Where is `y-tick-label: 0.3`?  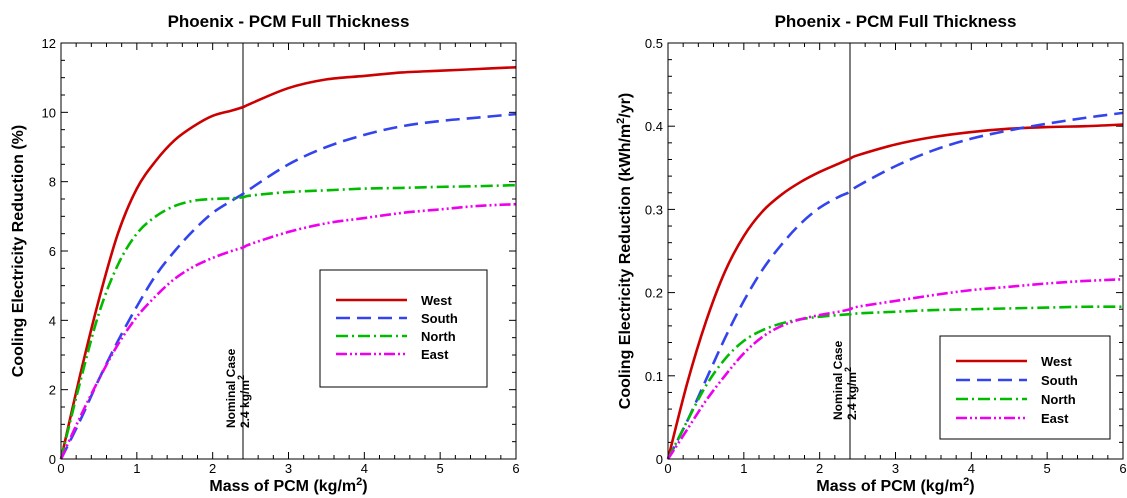 y-tick-label: 0.3 is located at coordinates (654, 209).